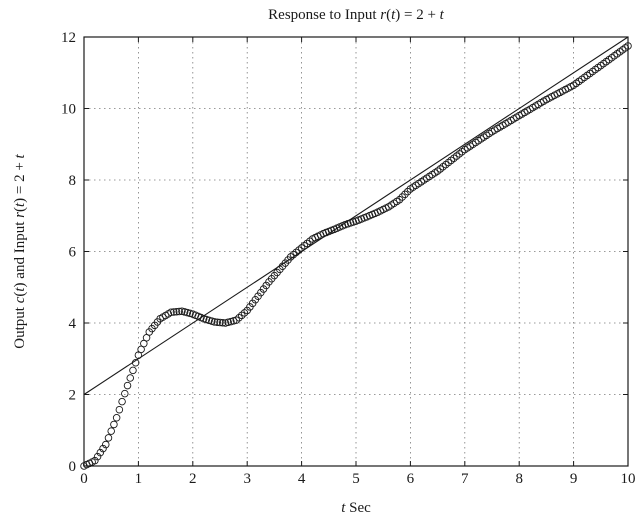  I want to click on x-tick-label: 0, so click(84, 479).